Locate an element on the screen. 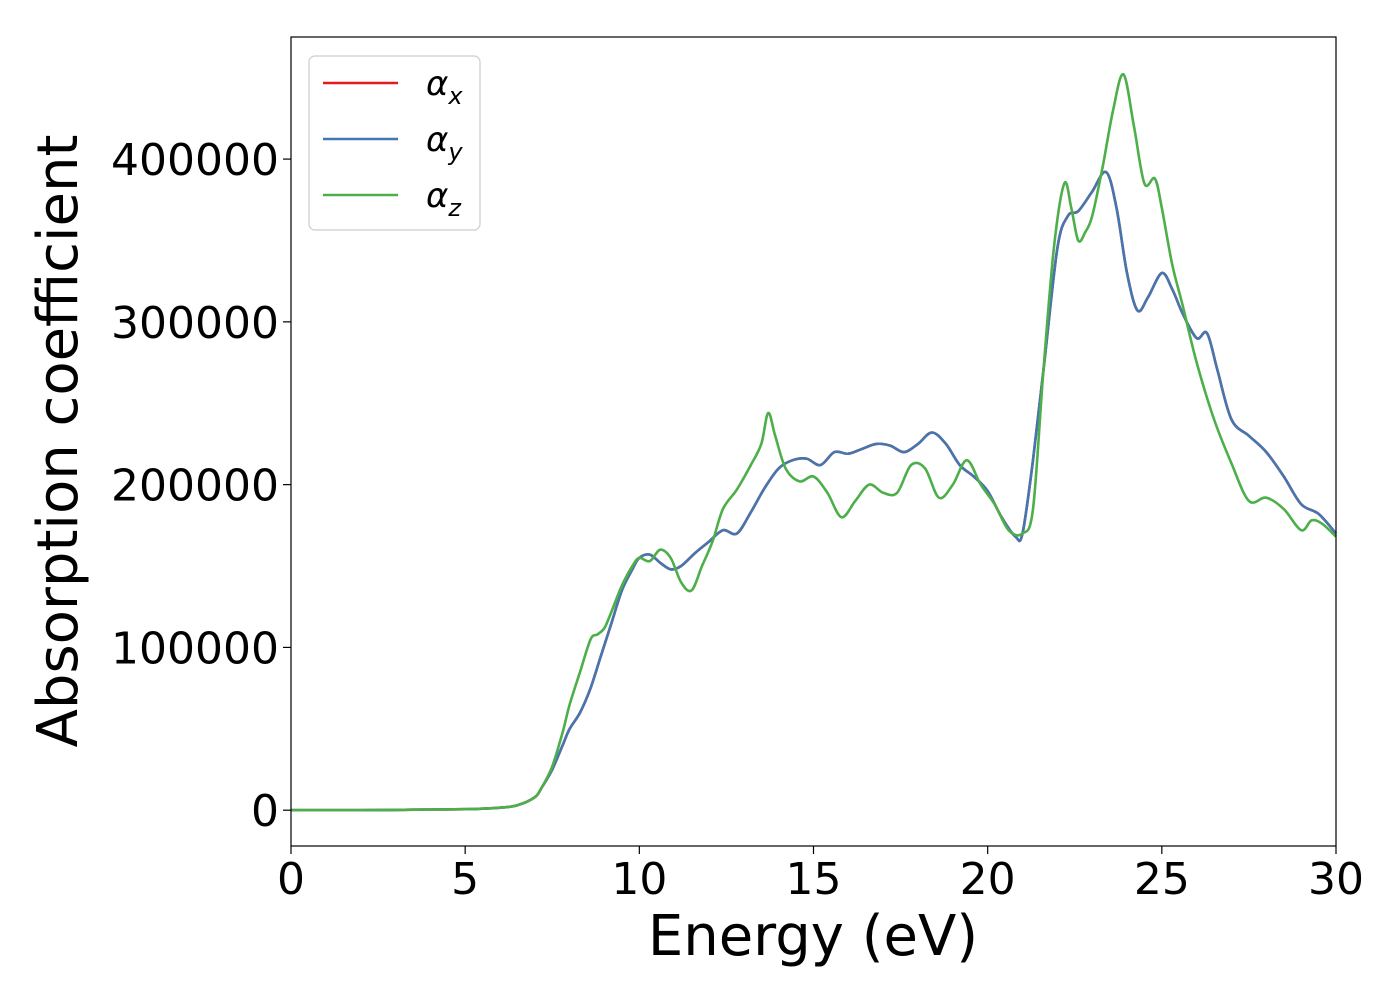  y-tick-label: 200000 is located at coordinates (195, 486).